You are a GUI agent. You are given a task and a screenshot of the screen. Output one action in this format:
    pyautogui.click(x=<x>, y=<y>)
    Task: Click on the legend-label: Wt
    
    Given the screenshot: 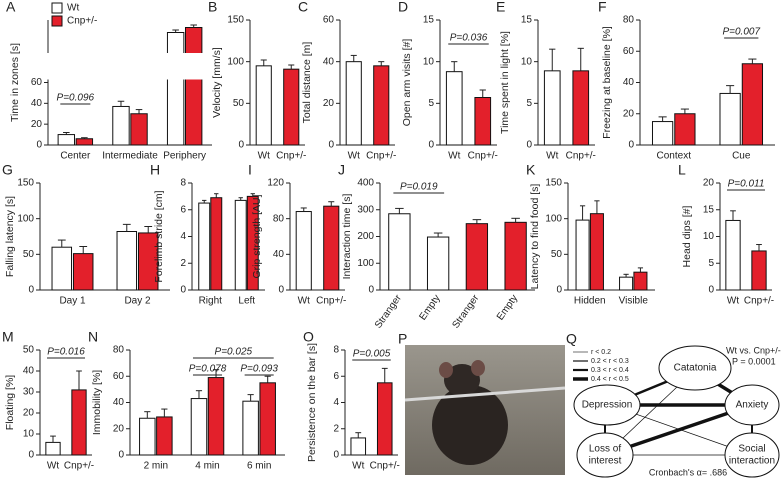 What is the action you would take?
    pyautogui.click(x=73, y=8)
    